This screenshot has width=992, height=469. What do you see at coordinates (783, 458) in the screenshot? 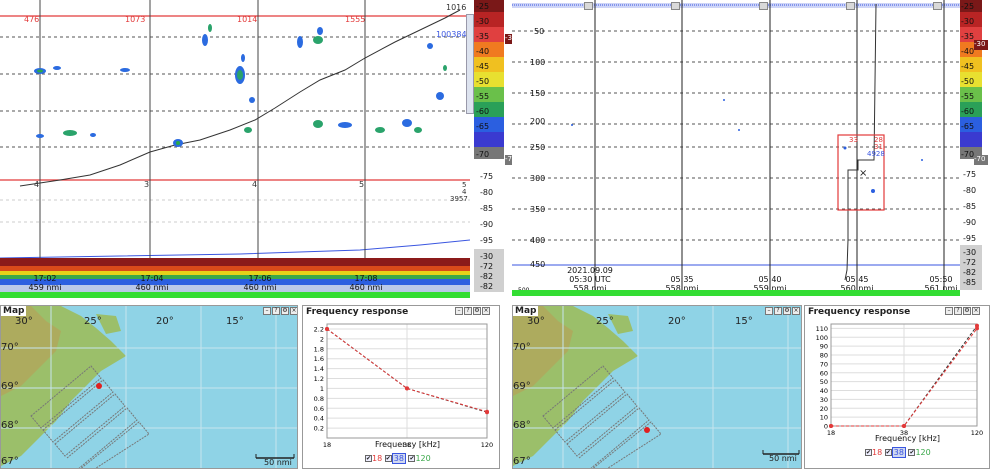
I see `map-scale: 50 nmi` at bounding box center [783, 458].